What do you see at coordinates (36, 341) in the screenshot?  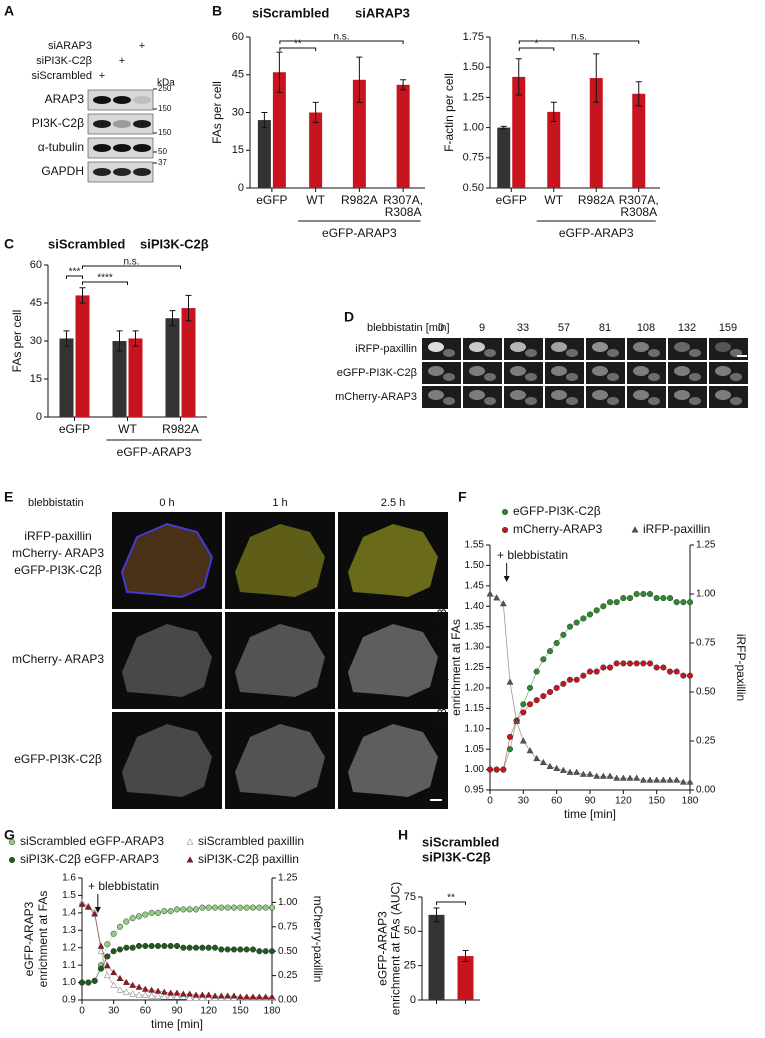 I see `y-tick-label: 30` at bounding box center [36, 341].